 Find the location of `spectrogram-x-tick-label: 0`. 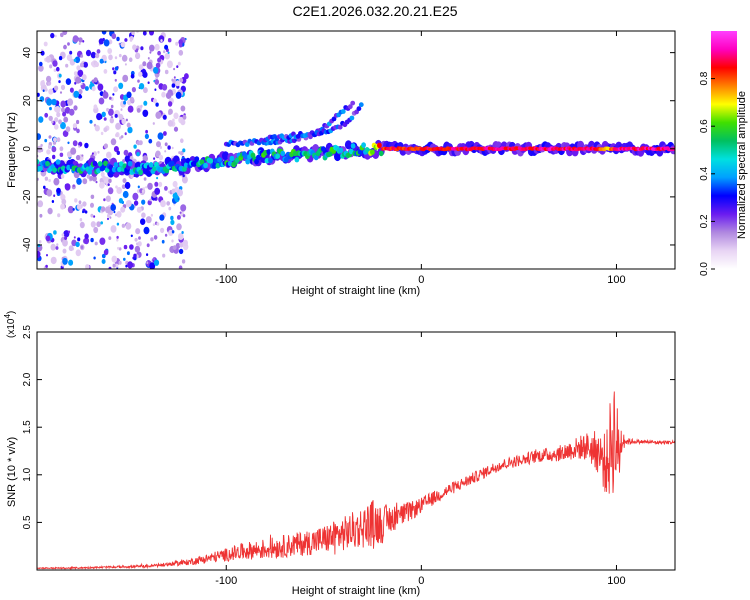

spectrogram-x-tick-label: 0 is located at coordinates (421, 280).